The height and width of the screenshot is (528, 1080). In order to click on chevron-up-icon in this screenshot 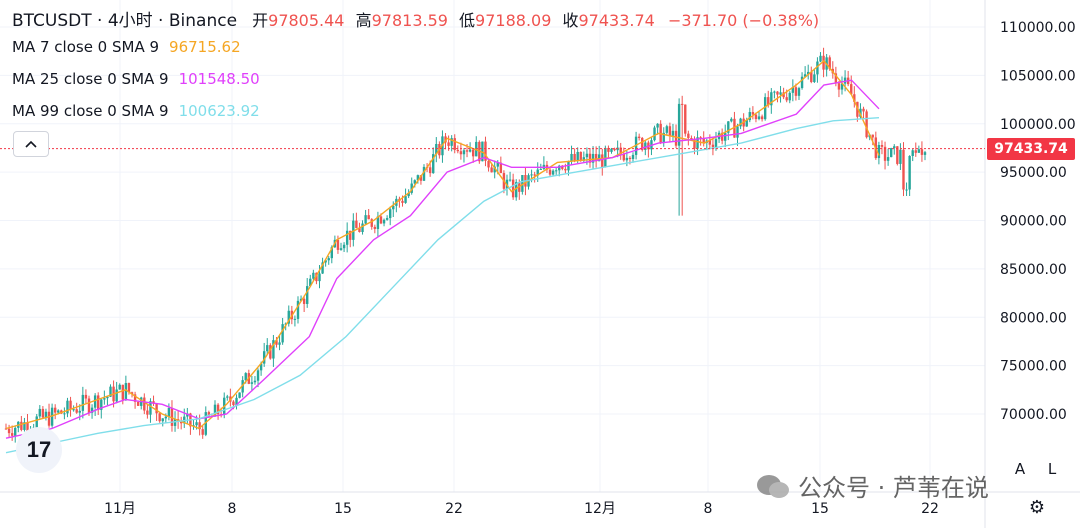, I will do `click(31, 144)`.